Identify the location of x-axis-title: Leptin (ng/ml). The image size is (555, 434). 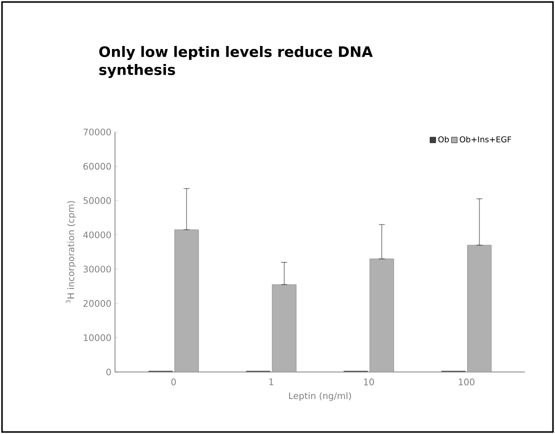
(320, 396).